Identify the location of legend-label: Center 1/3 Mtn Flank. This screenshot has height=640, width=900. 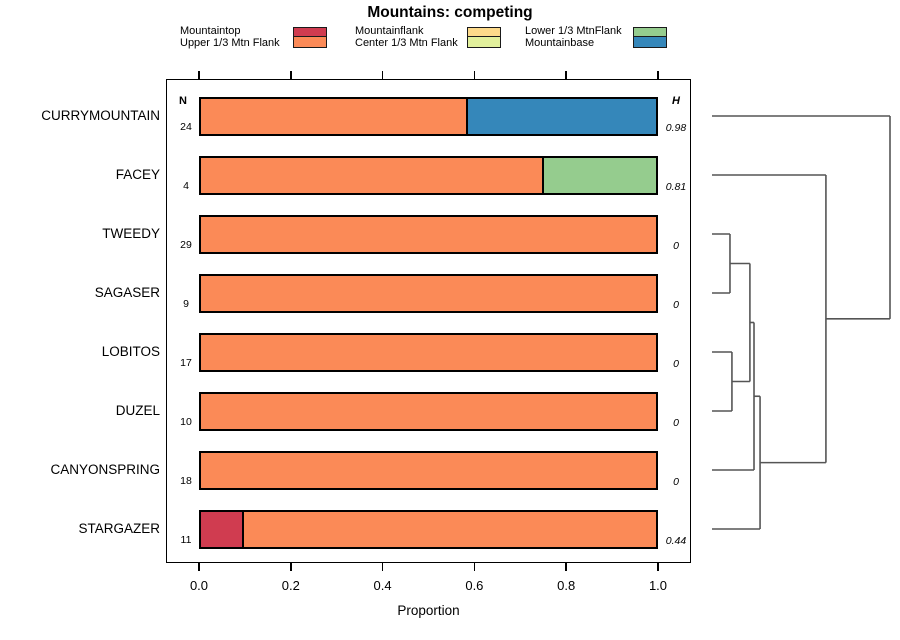
(406, 42).